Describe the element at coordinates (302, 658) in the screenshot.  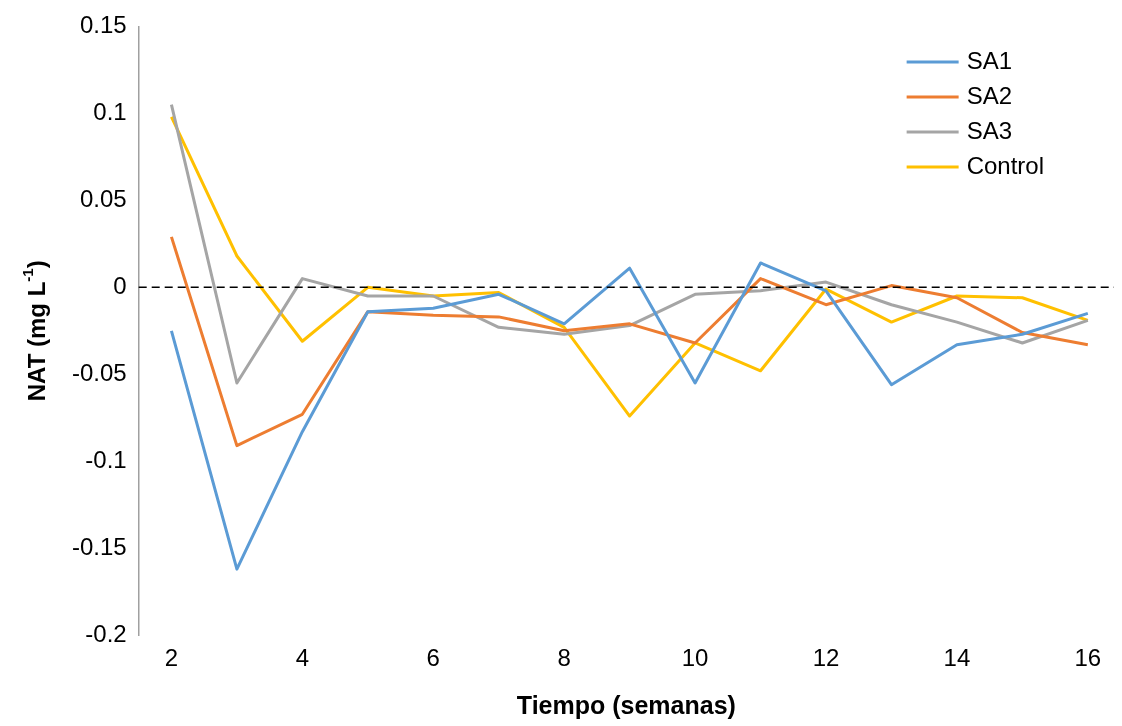
I see `x-tick-label: 4` at that location.